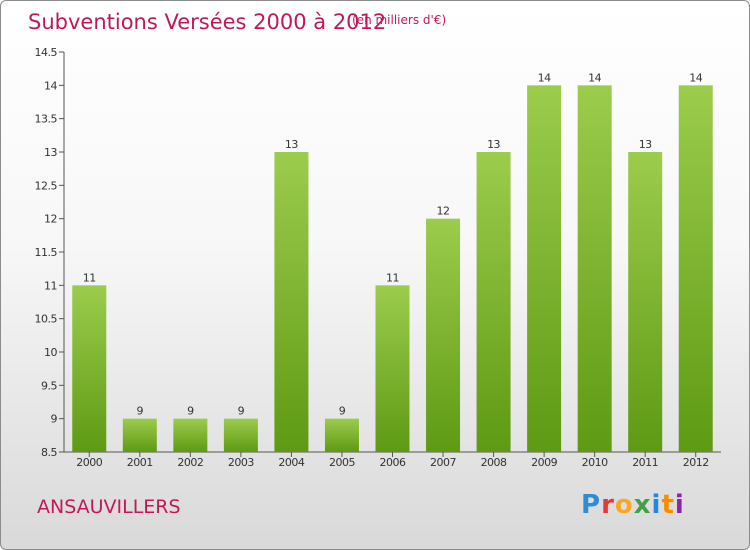  What do you see at coordinates (291, 462) in the screenshot?
I see `x-tick-label: 2004` at bounding box center [291, 462].